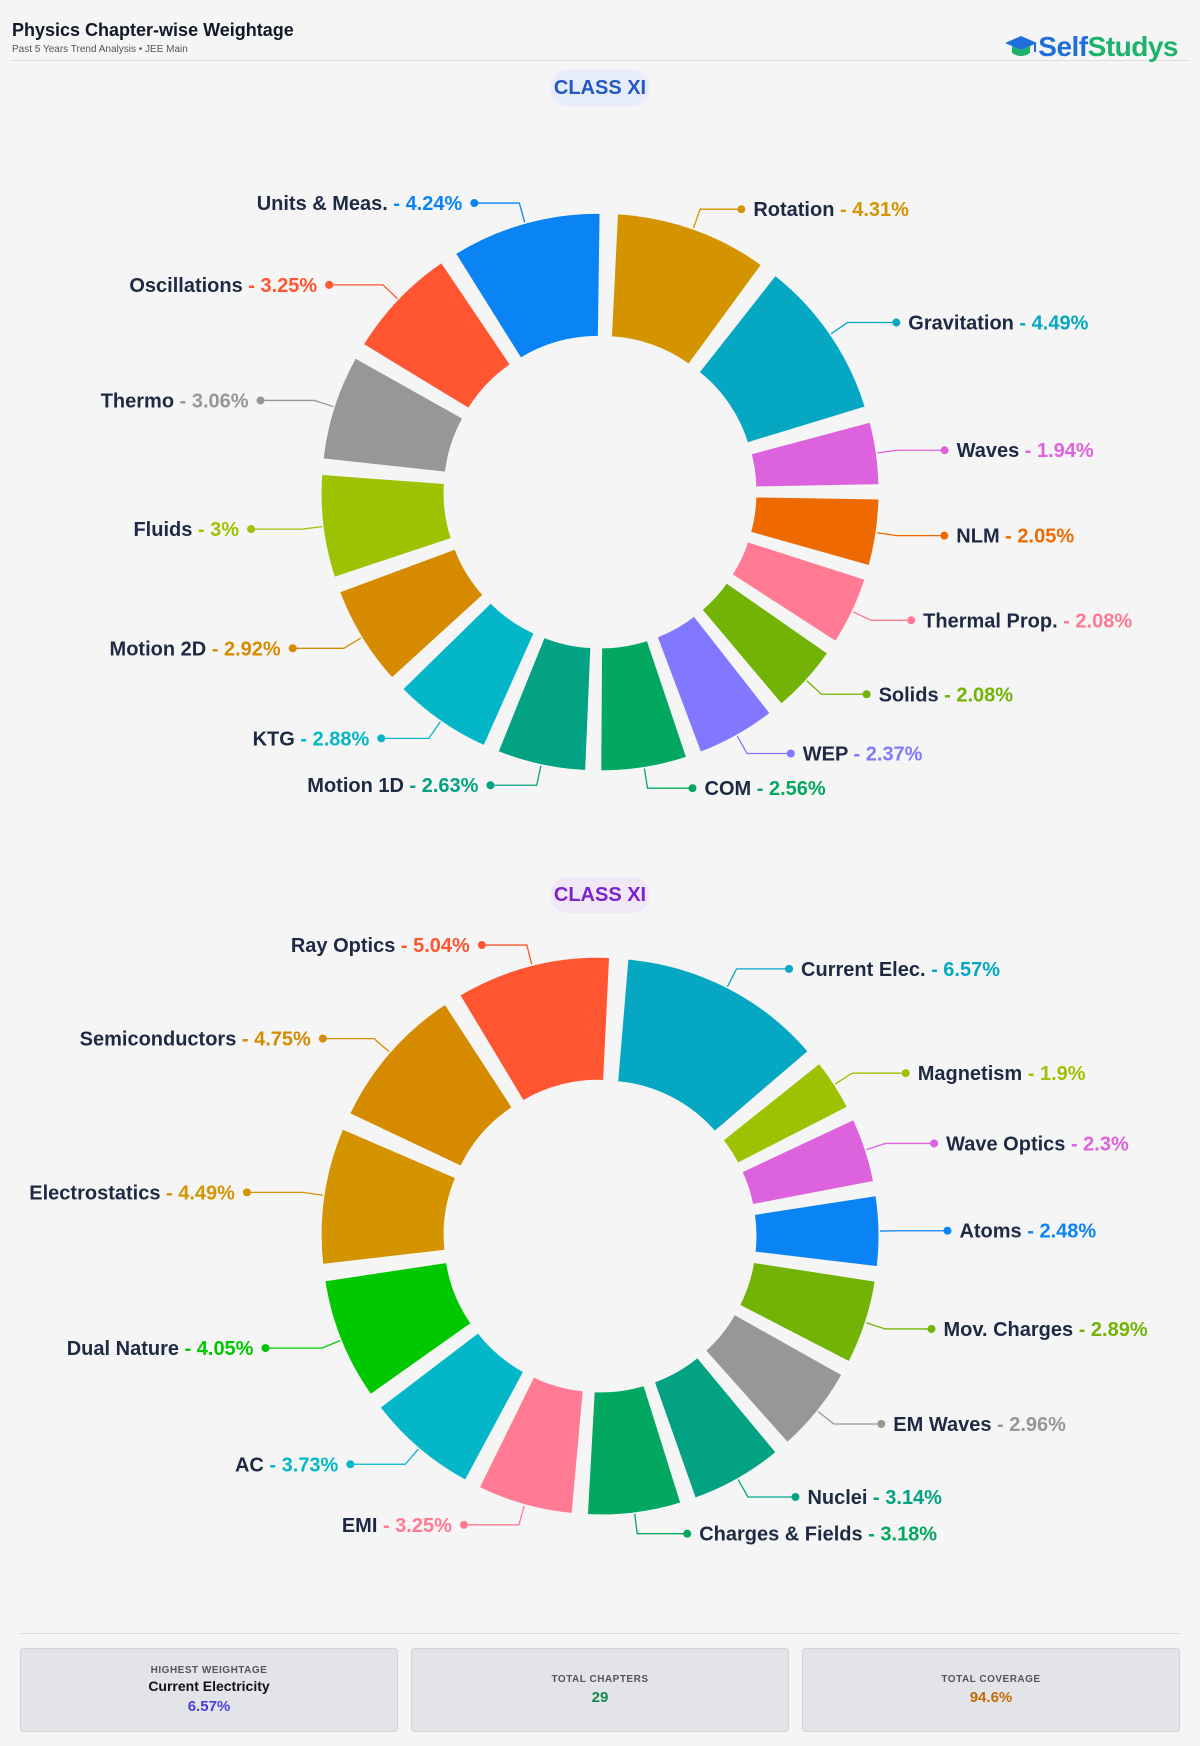 This screenshot has height=1746, width=1200. Describe the element at coordinates (209, 1686) in the screenshot. I see `stat-chapter-highest: Current Electricity` at that location.